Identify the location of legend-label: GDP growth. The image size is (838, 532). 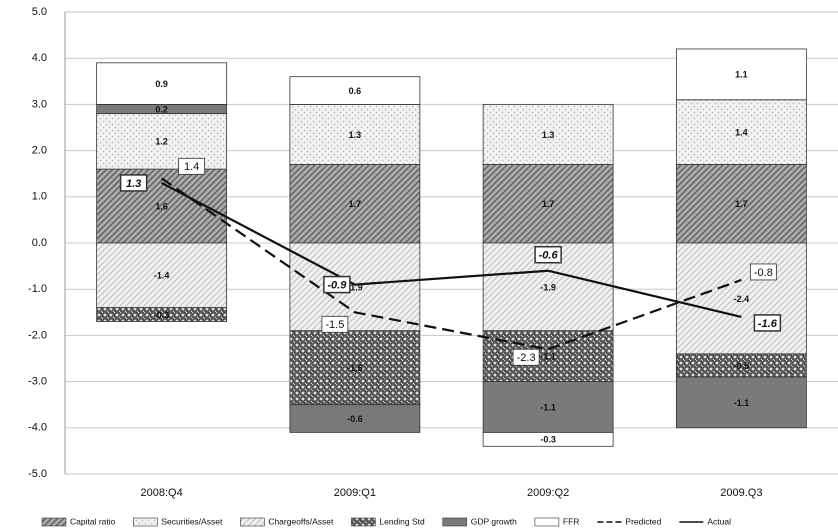
(494, 521).